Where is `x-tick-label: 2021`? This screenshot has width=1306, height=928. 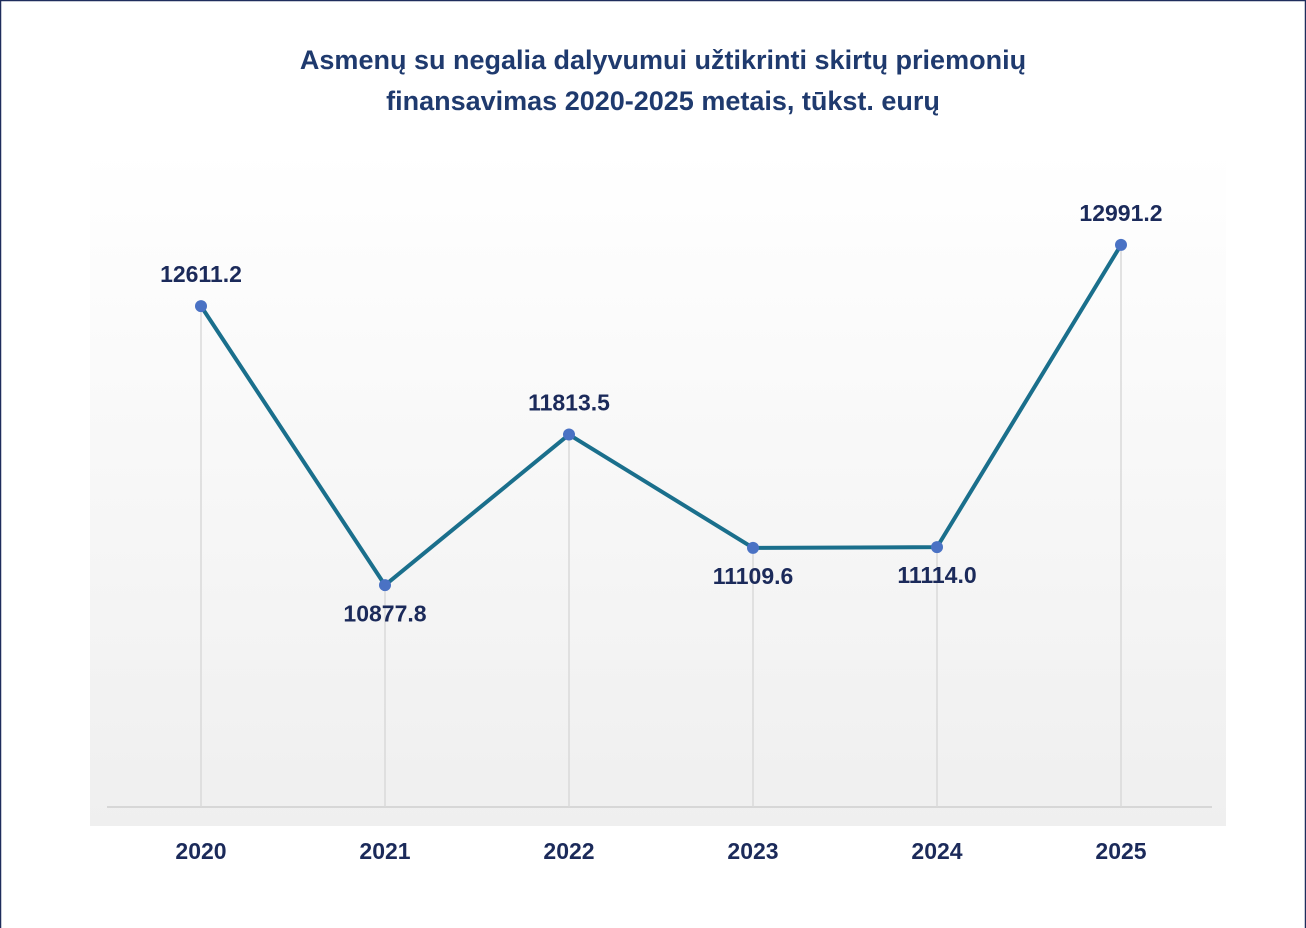
x-tick-label: 2021 is located at coordinates (384, 851).